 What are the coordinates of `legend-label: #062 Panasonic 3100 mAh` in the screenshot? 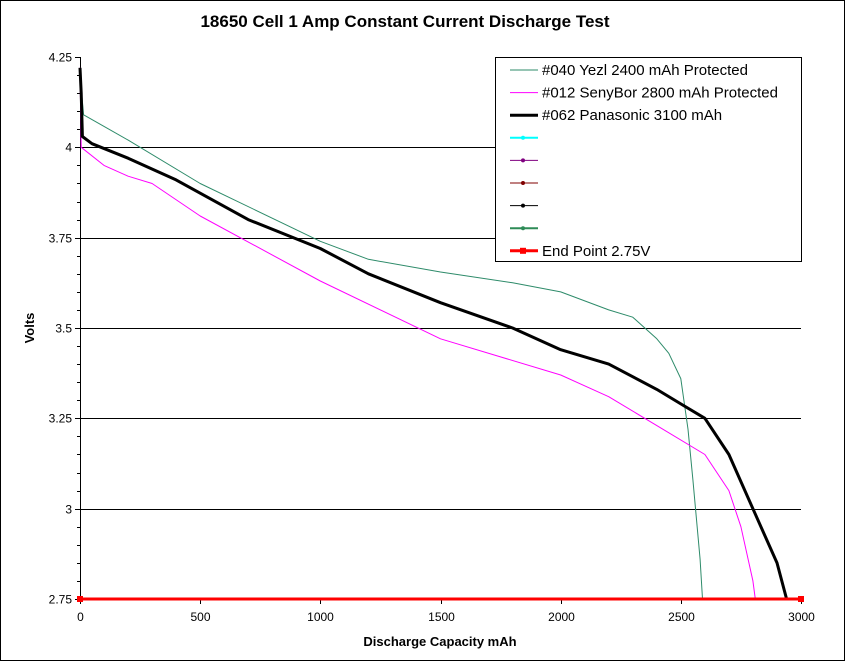 It's located at (632, 115).